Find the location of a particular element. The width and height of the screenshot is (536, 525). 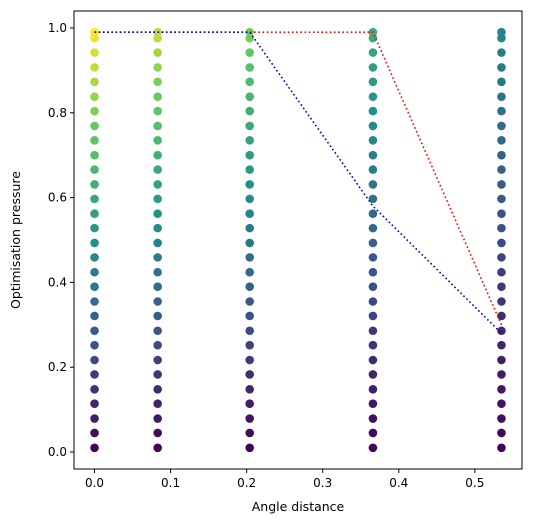

y-tick-label: 0.0 is located at coordinates (57, 452).